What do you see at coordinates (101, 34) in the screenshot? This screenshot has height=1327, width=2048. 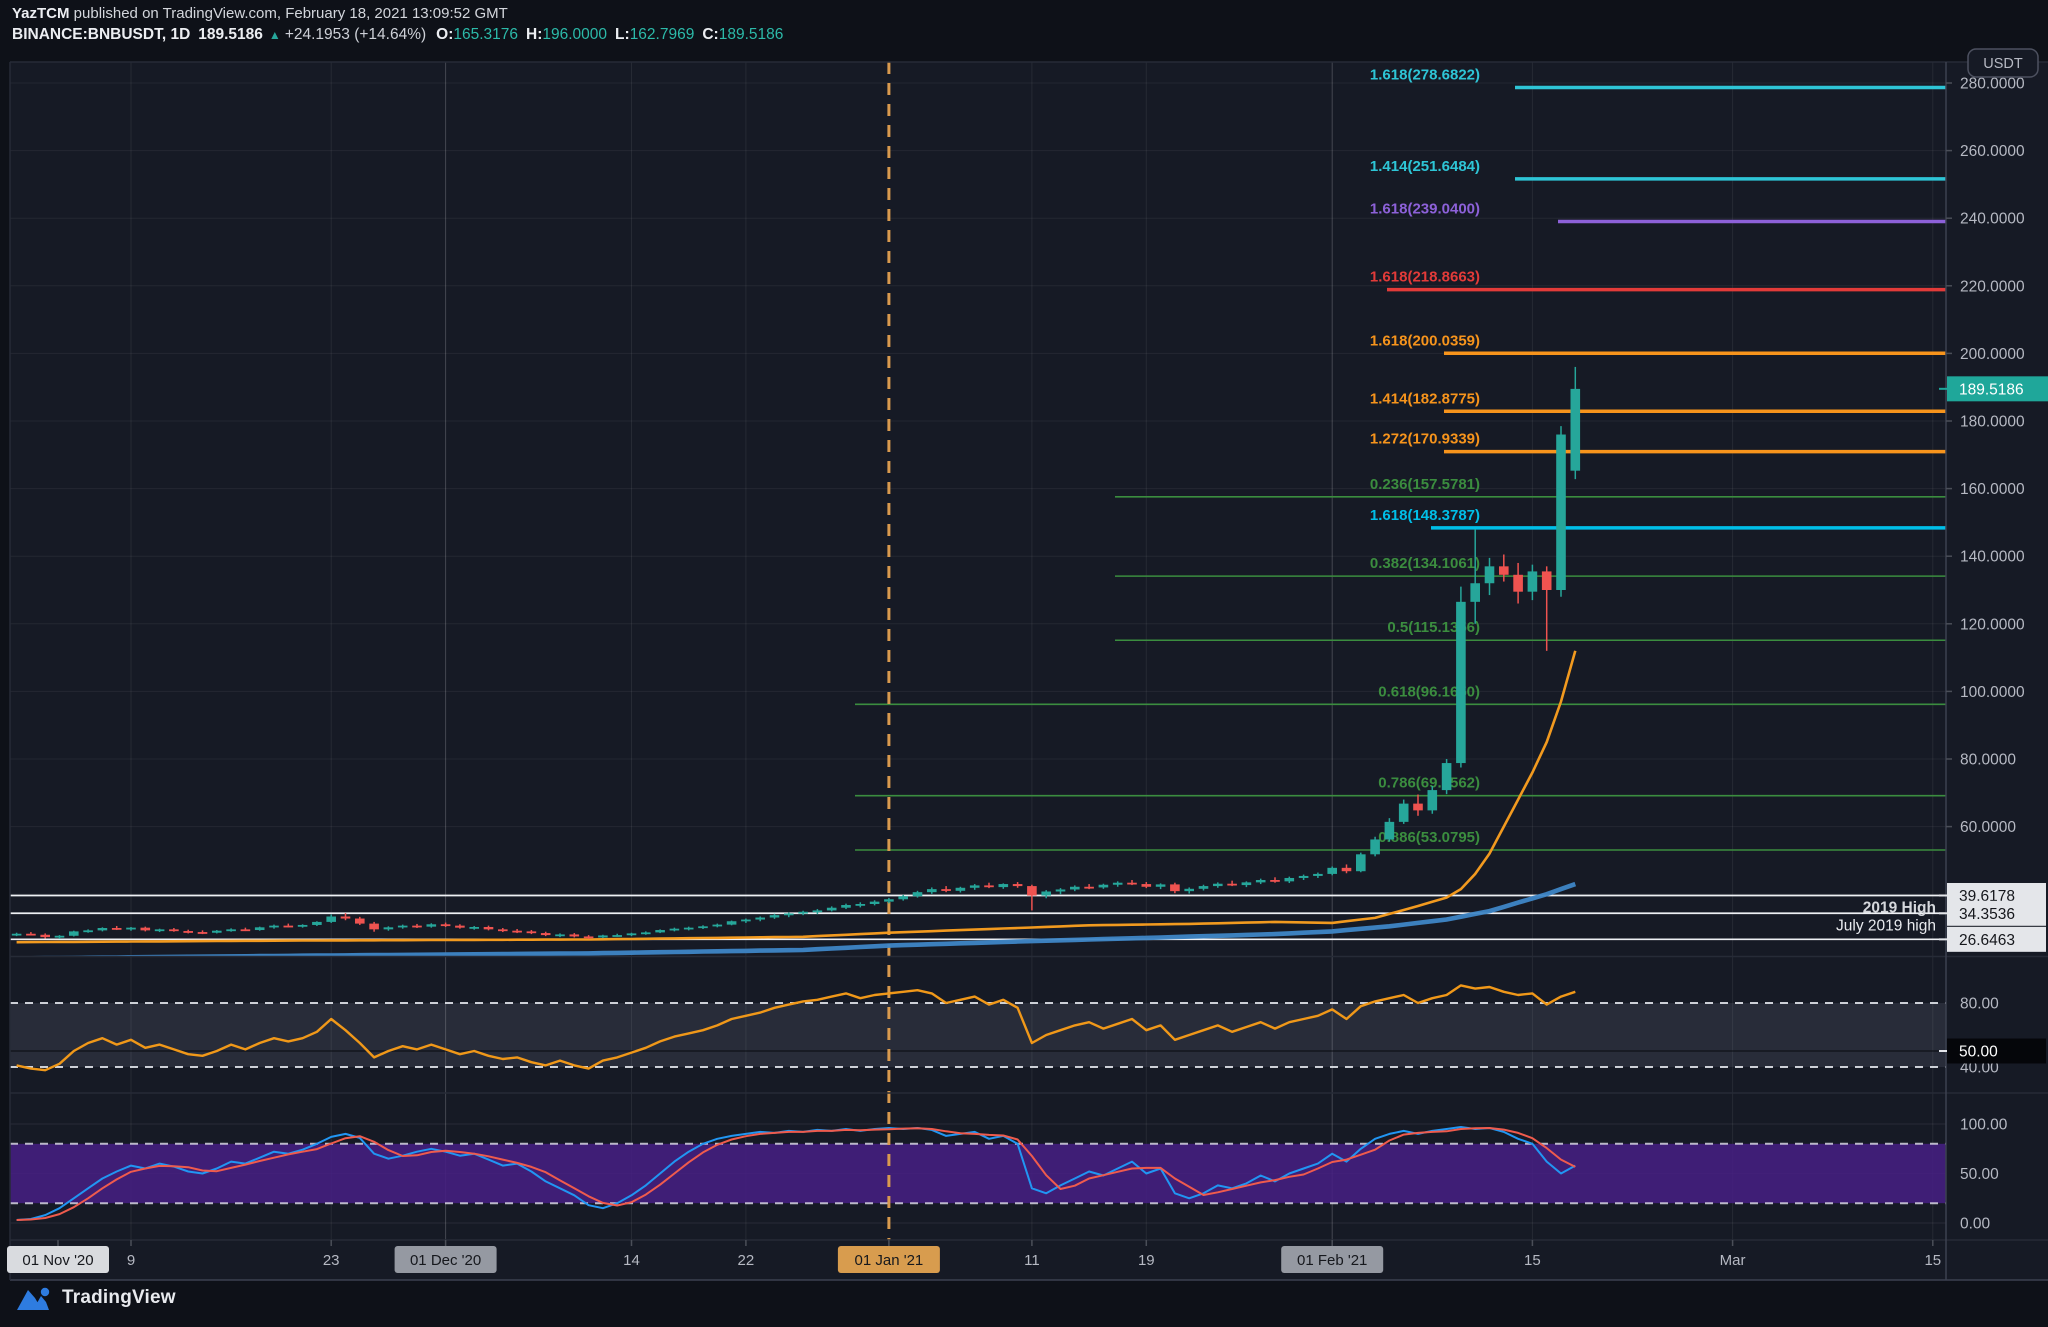 I see `symbol-title: BINANCE:BNBUSDT, 1D` at bounding box center [101, 34].